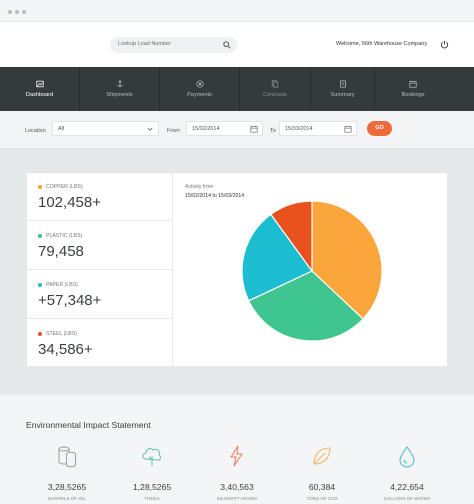 Image resolution: width=474 pixels, height=504 pixels. I want to click on barrels-icon, so click(67, 457).